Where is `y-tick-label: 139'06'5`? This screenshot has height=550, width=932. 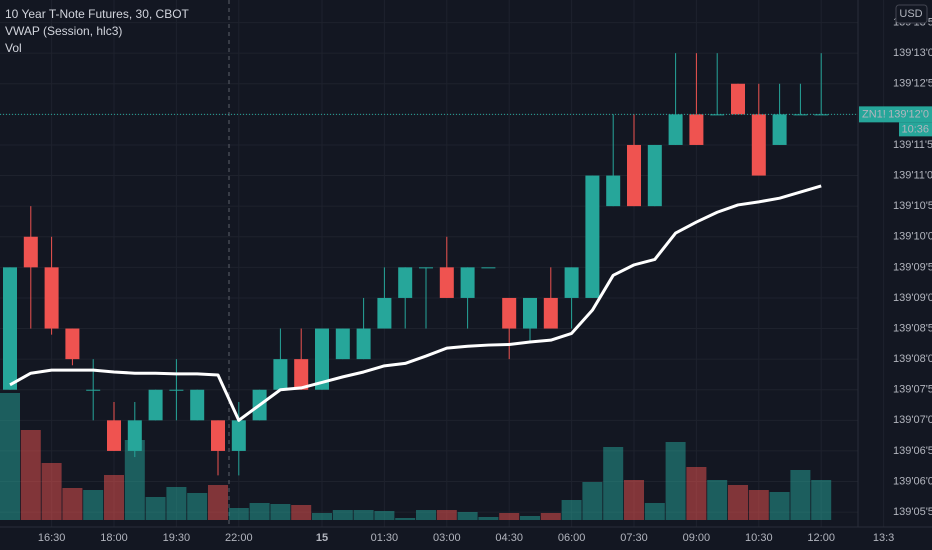
y-tick-label: 139'06'5 is located at coordinates (912, 451).